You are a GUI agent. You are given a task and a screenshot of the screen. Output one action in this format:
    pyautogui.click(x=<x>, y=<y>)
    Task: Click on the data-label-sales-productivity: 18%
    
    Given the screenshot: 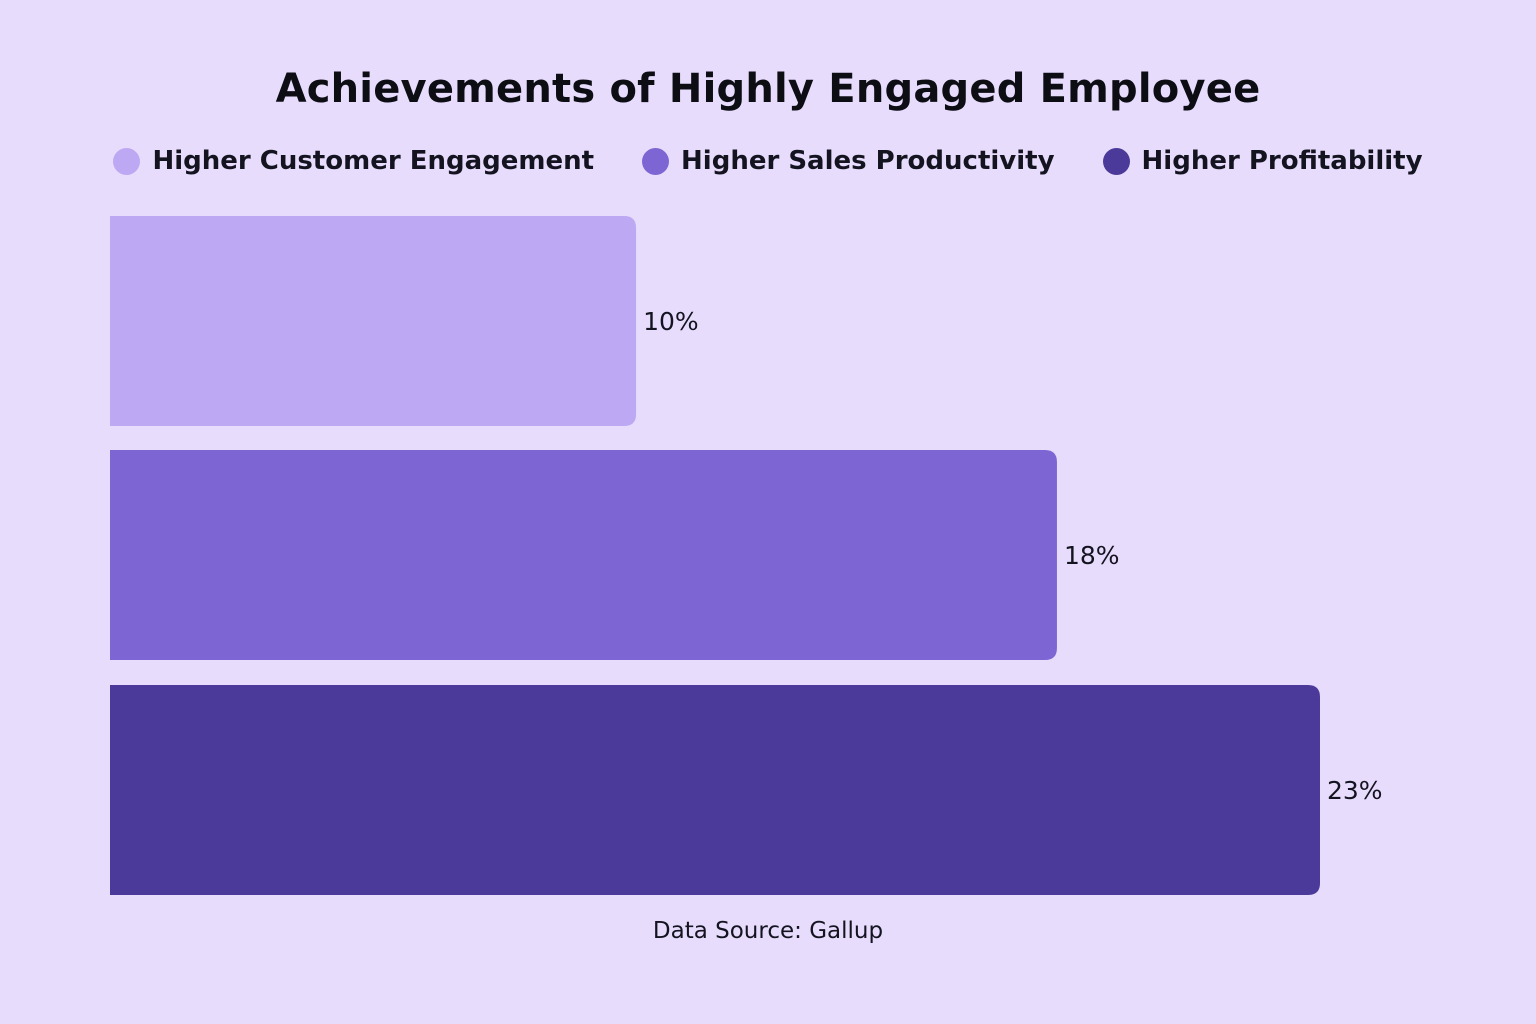 What is the action you would take?
    pyautogui.click(x=1092, y=555)
    